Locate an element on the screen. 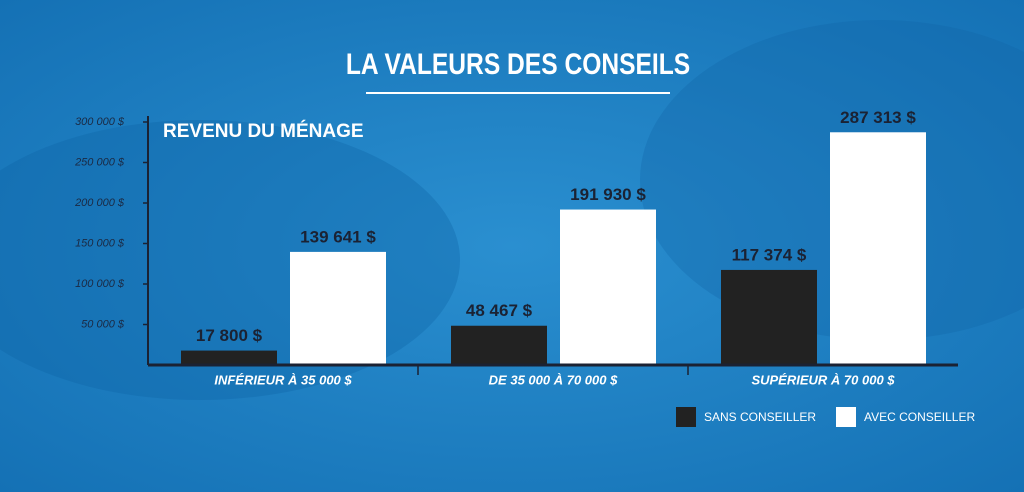 Image resolution: width=1024 pixels, height=492 pixels. y-tick-label: 200 000 $ is located at coordinates (99, 203).